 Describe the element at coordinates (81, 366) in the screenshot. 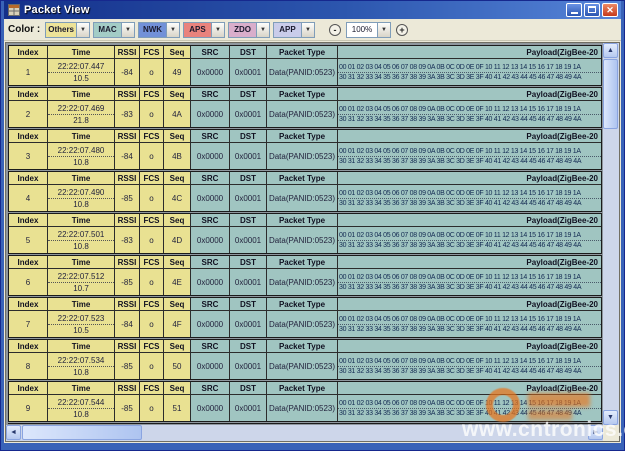

I see `packet-time: 22:22:07.534 10.8` at that location.